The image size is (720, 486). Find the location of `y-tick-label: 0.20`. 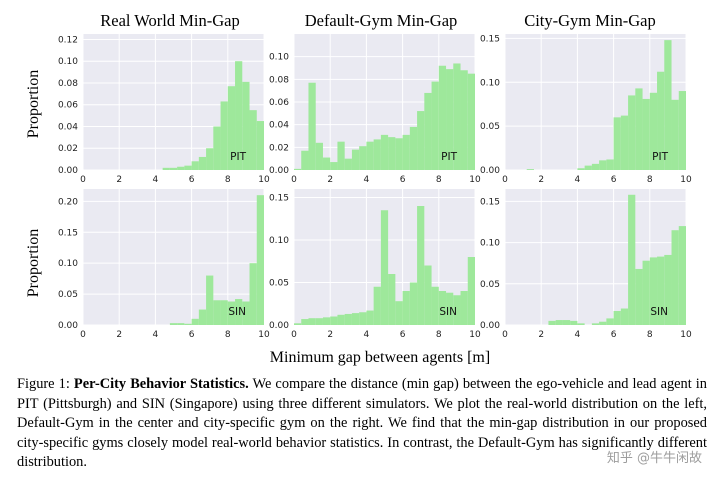

y-tick-label: 0.20 is located at coordinates (68, 202).